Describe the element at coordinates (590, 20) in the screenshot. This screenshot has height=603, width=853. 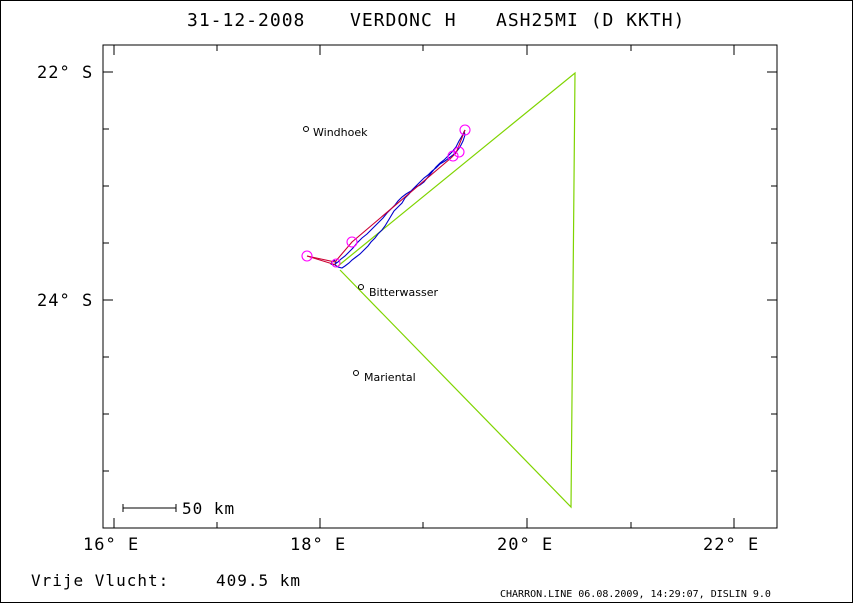
I see `glider-name: ASH25MI (D KKTH)` at that location.